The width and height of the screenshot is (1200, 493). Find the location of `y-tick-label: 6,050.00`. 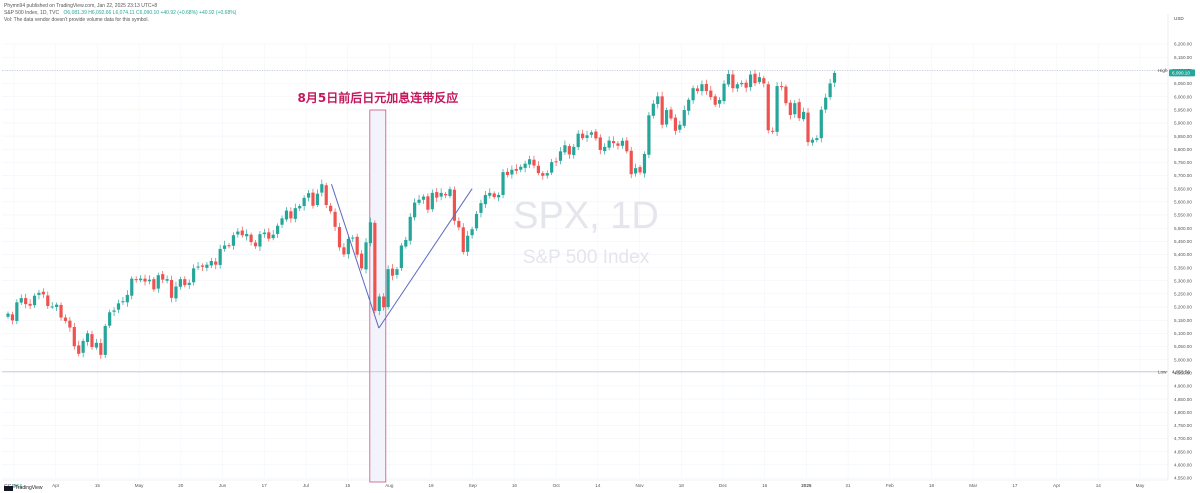

y-tick-label: 6,050.00 is located at coordinates (1183, 83).